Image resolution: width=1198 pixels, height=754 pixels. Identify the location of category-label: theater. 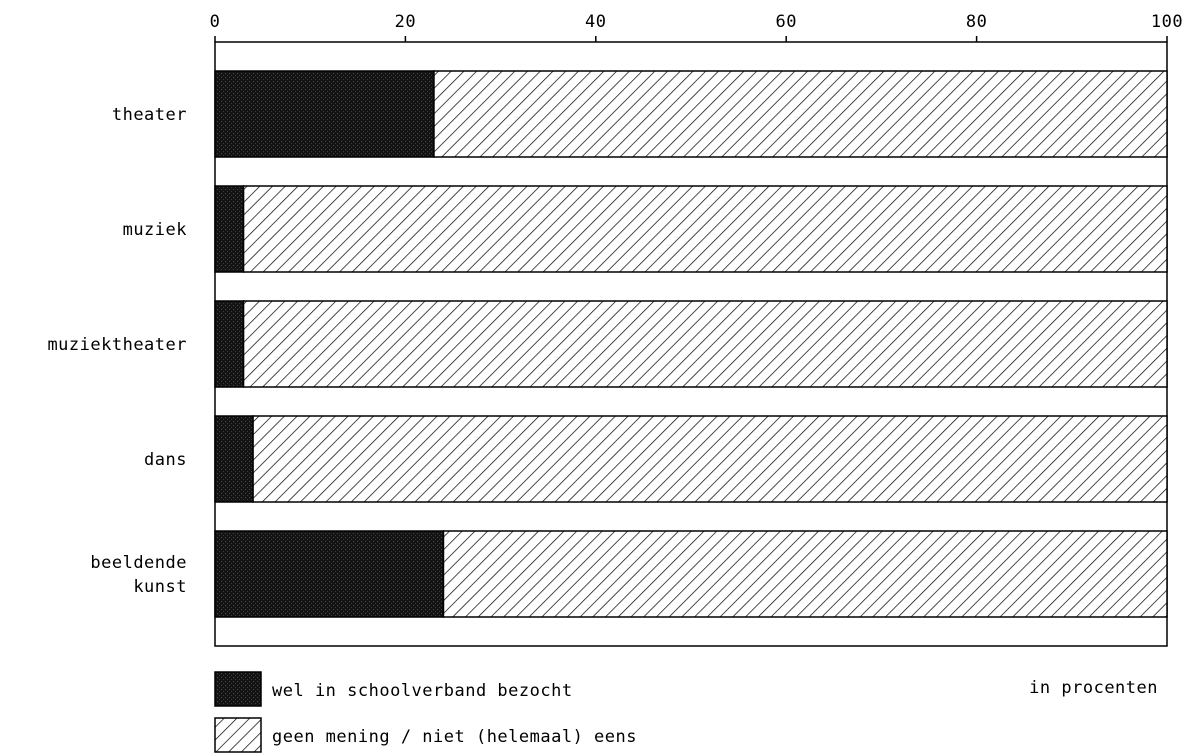
(149, 115).